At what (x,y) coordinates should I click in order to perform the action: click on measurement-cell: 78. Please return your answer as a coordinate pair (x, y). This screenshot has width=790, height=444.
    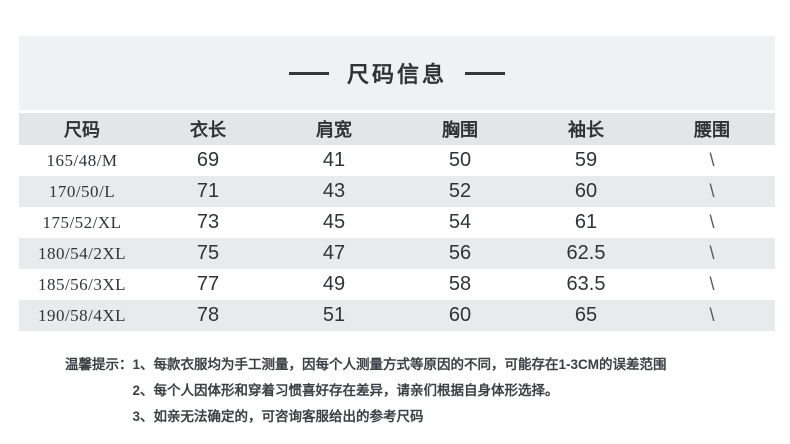
    Looking at the image, I should click on (208, 315).